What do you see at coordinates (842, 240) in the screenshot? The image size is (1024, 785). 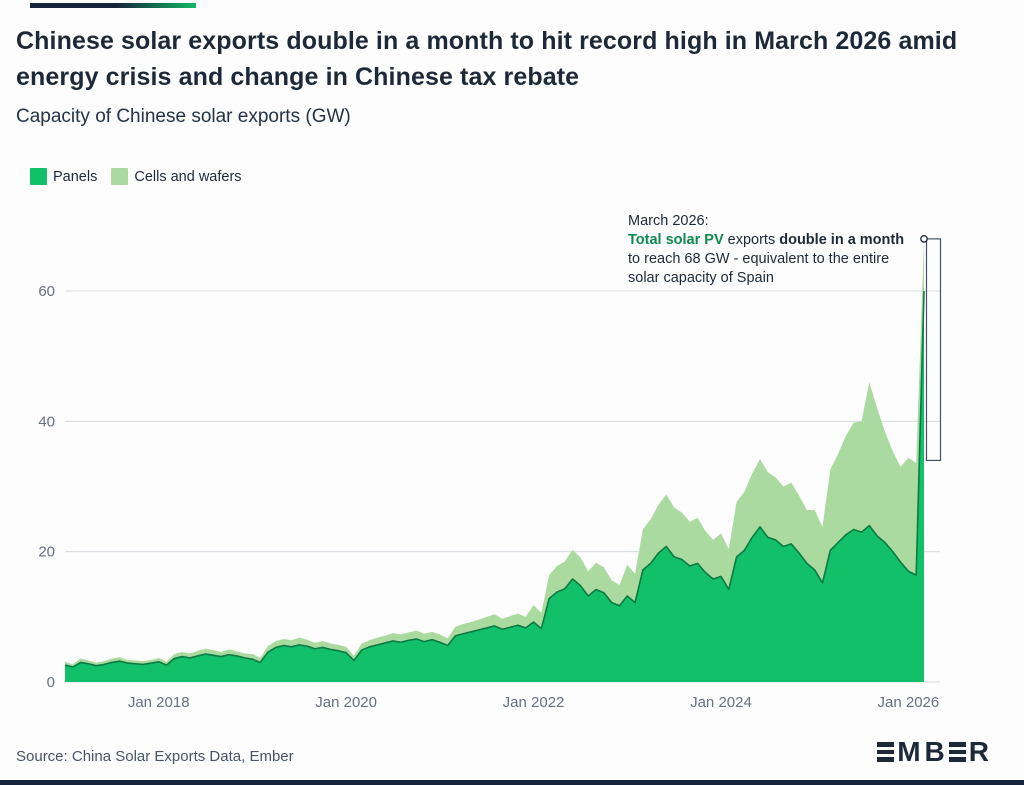 I see `annotation-bold-text: double in a month` at bounding box center [842, 240].